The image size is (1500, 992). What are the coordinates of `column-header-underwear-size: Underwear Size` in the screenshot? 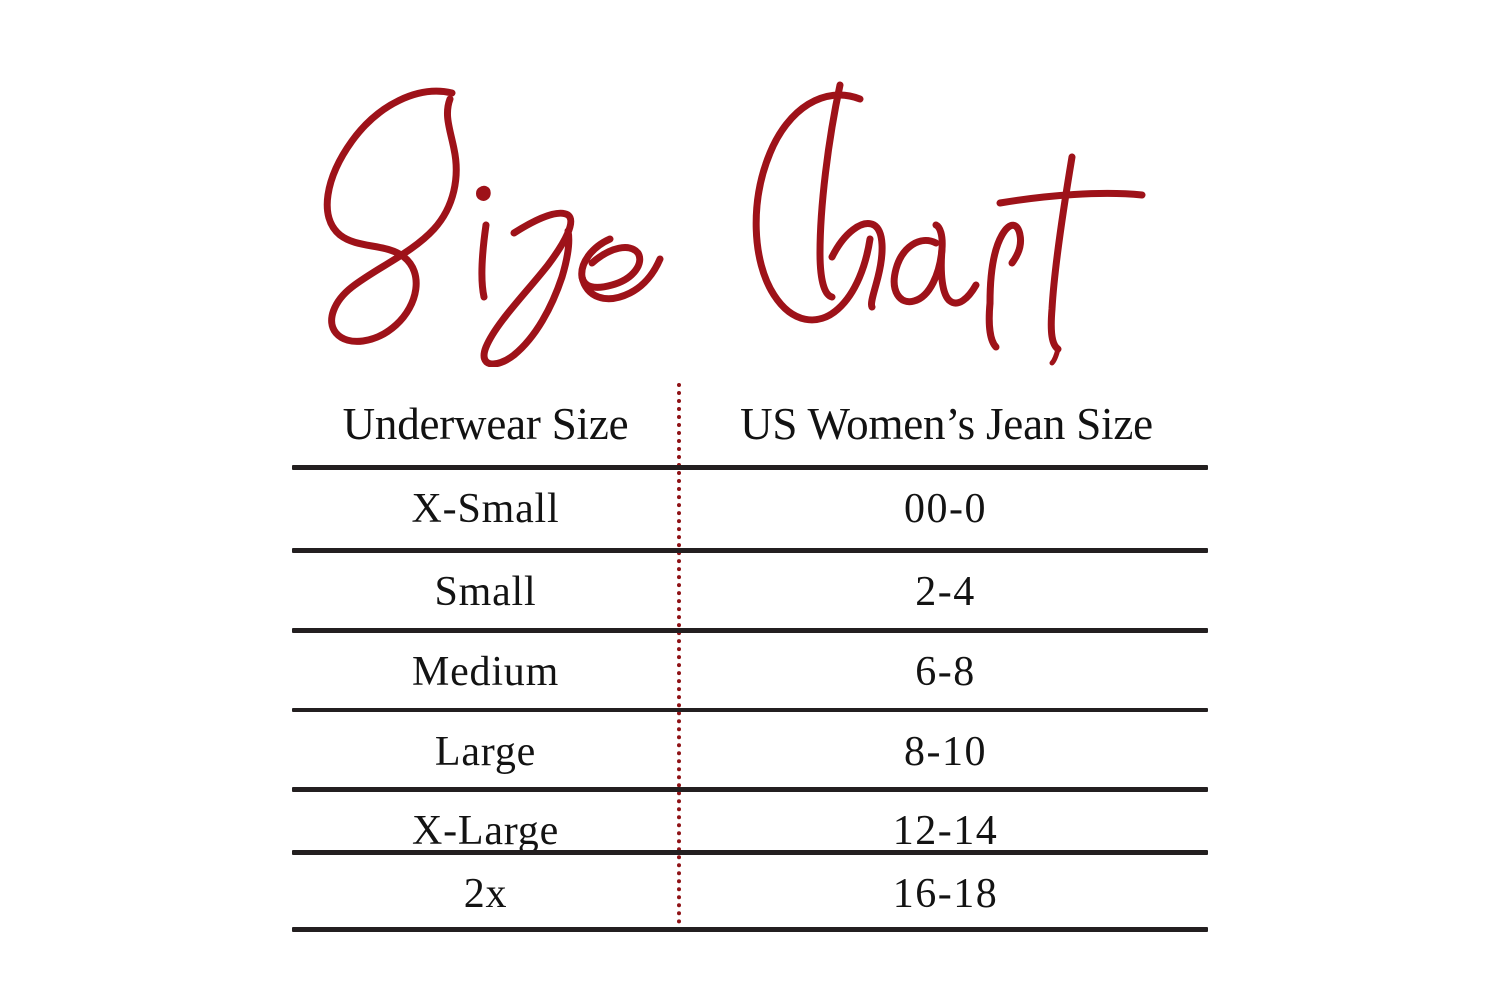 It's located at (485, 424).